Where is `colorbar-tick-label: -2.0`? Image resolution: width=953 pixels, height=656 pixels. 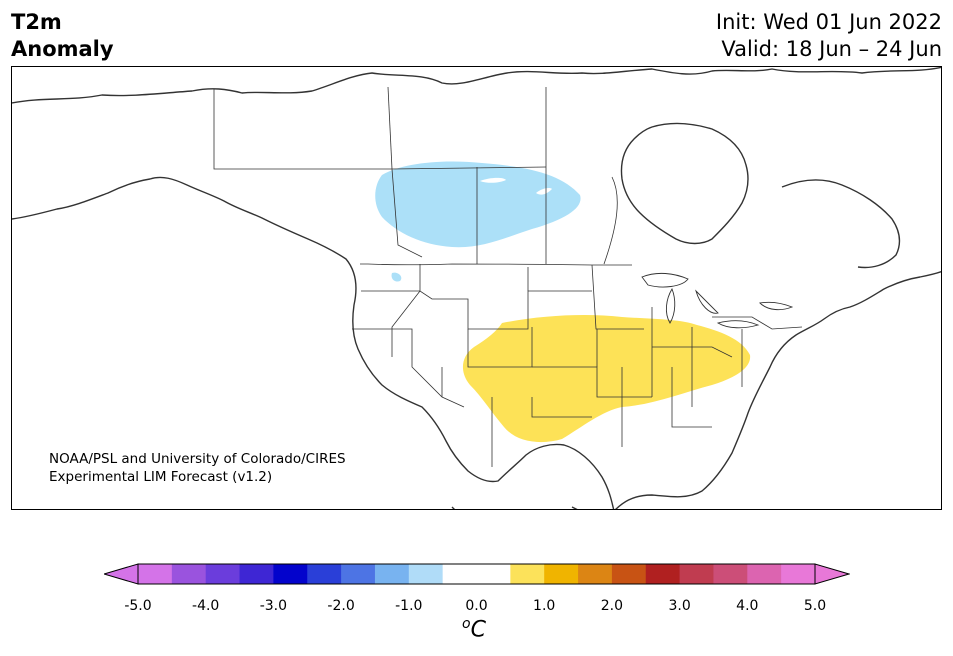 colorbar-tick-label: -2.0 is located at coordinates (341, 606).